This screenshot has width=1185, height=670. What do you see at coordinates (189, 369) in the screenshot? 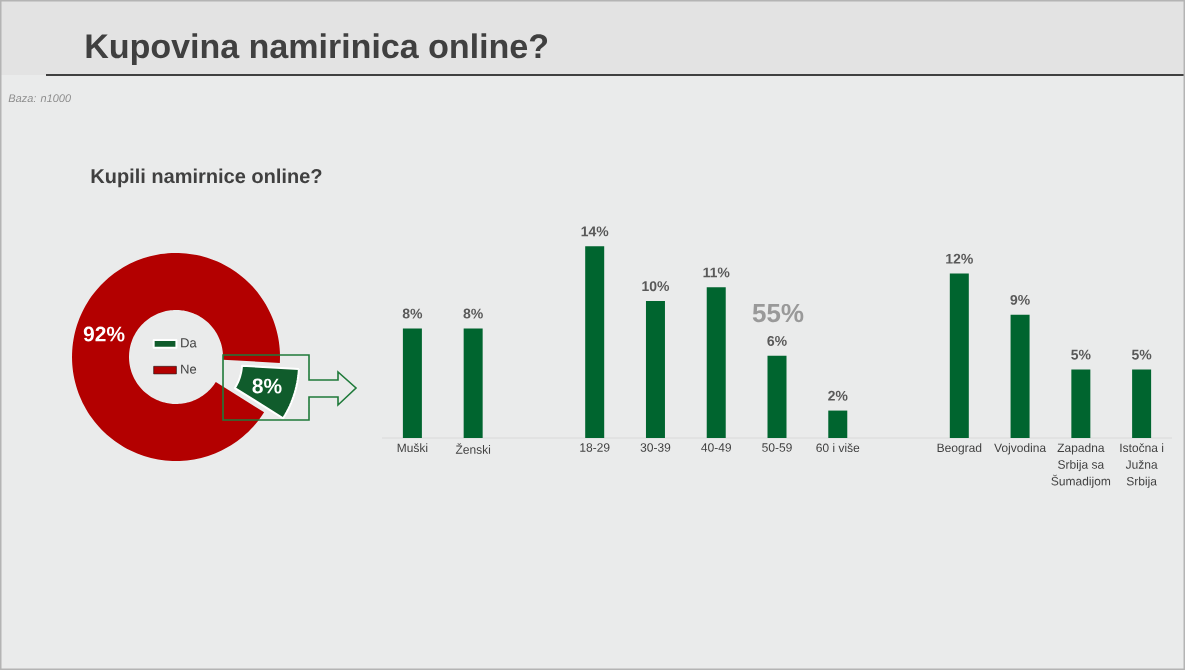
I see `legend-label: Ne` at bounding box center [189, 369].